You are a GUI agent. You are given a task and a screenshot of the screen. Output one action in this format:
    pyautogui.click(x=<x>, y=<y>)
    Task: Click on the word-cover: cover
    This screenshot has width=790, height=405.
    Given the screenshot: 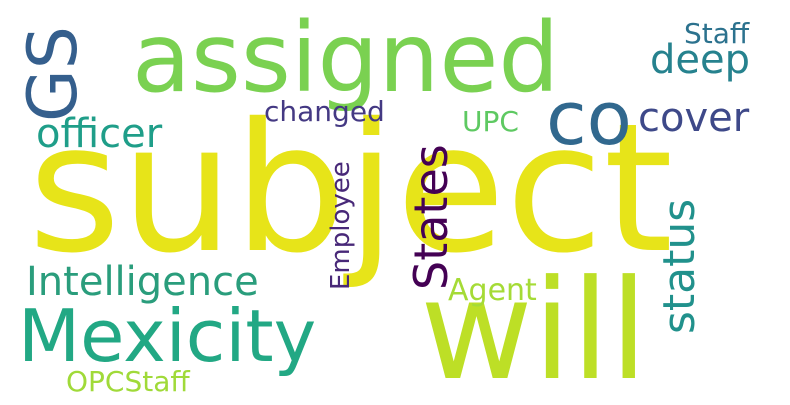 What is the action you would take?
    pyautogui.click(x=694, y=118)
    